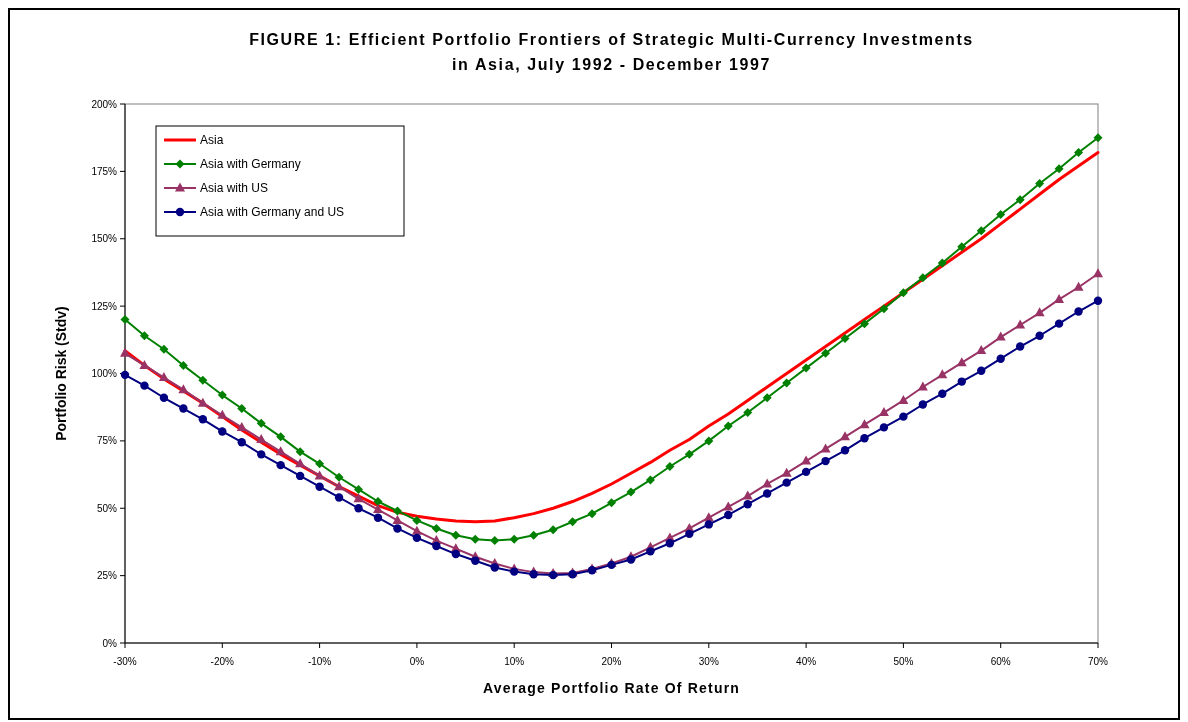 This screenshot has width=1188, height=722. Describe the element at coordinates (104, 373) in the screenshot. I see `y-tick-label: 100%` at that location.